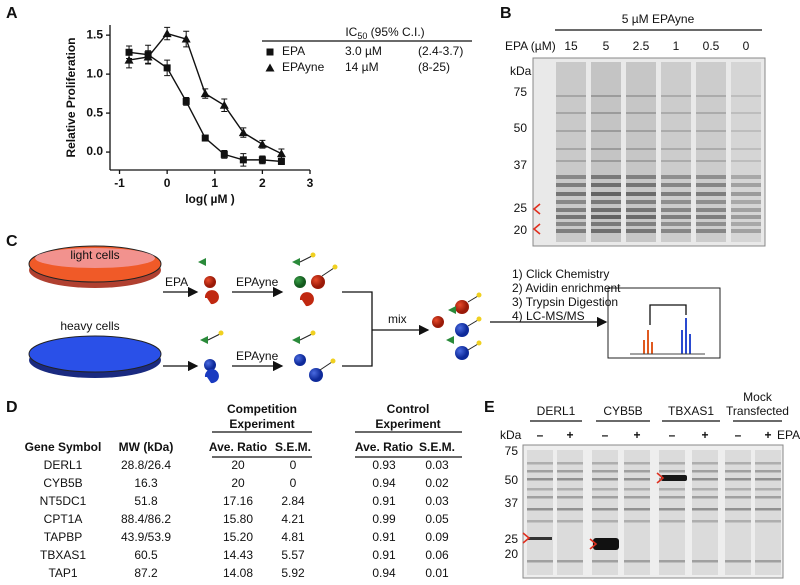  What do you see at coordinates (606, 46) in the screenshot?
I see `lane-label: 5` at bounding box center [606, 46].